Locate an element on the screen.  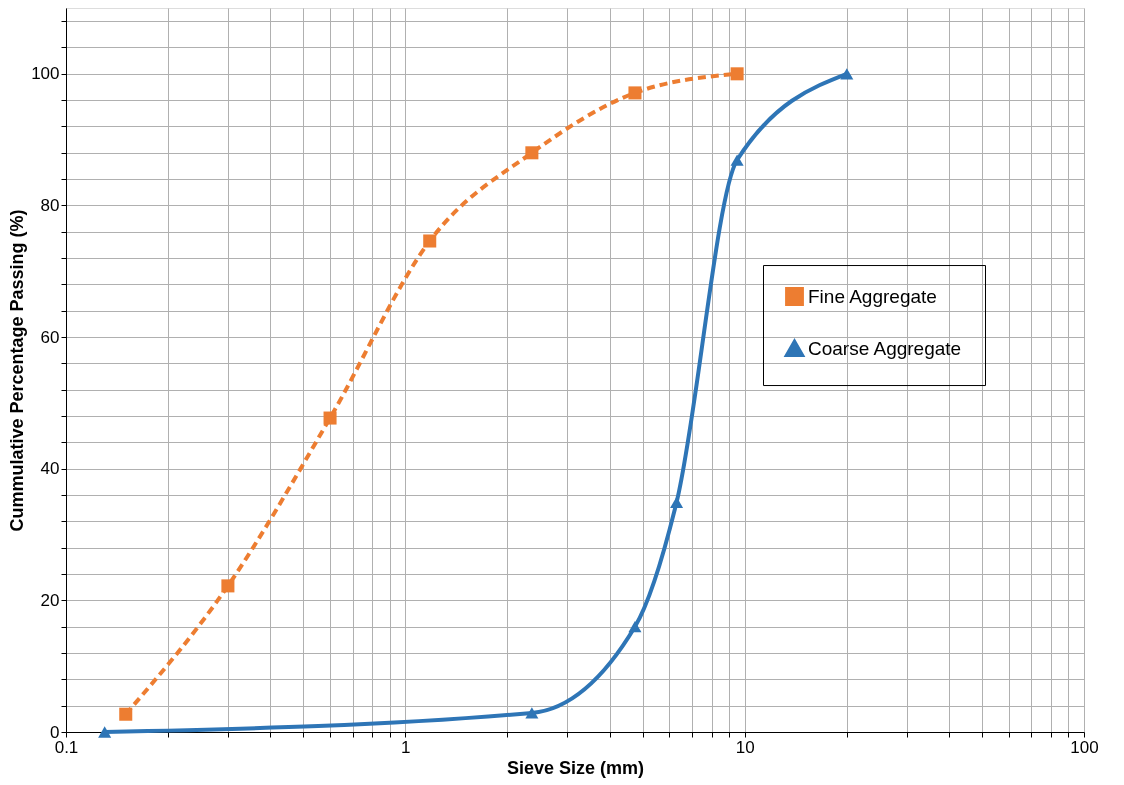
legend-label: Coarse Aggregate is located at coordinates (885, 348).